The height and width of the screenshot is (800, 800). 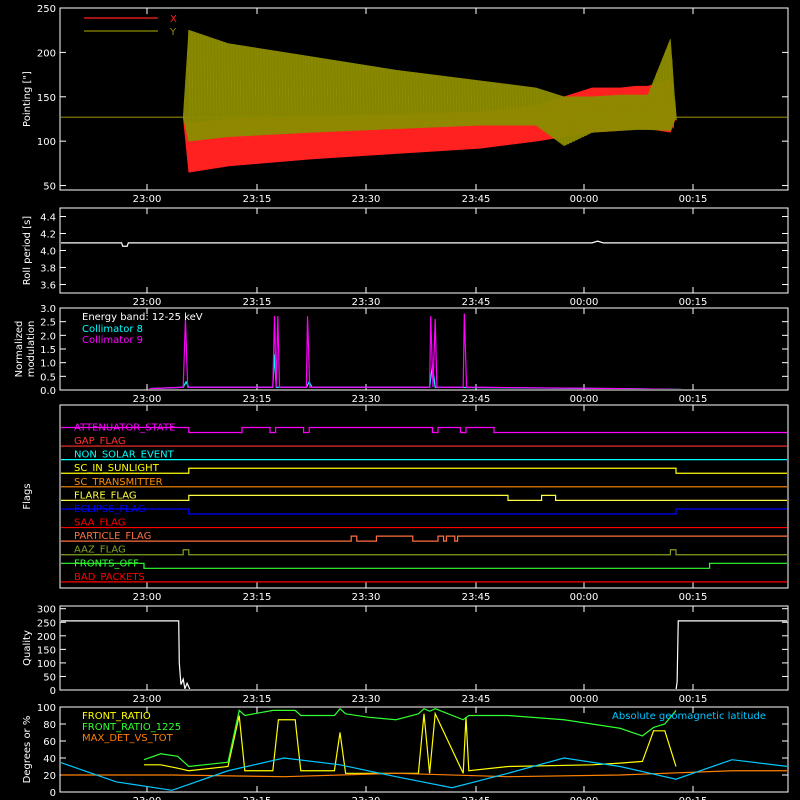 What do you see at coordinates (48, 391) in the screenshot?
I see `y-tick-label: 0.0` at bounding box center [48, 391].